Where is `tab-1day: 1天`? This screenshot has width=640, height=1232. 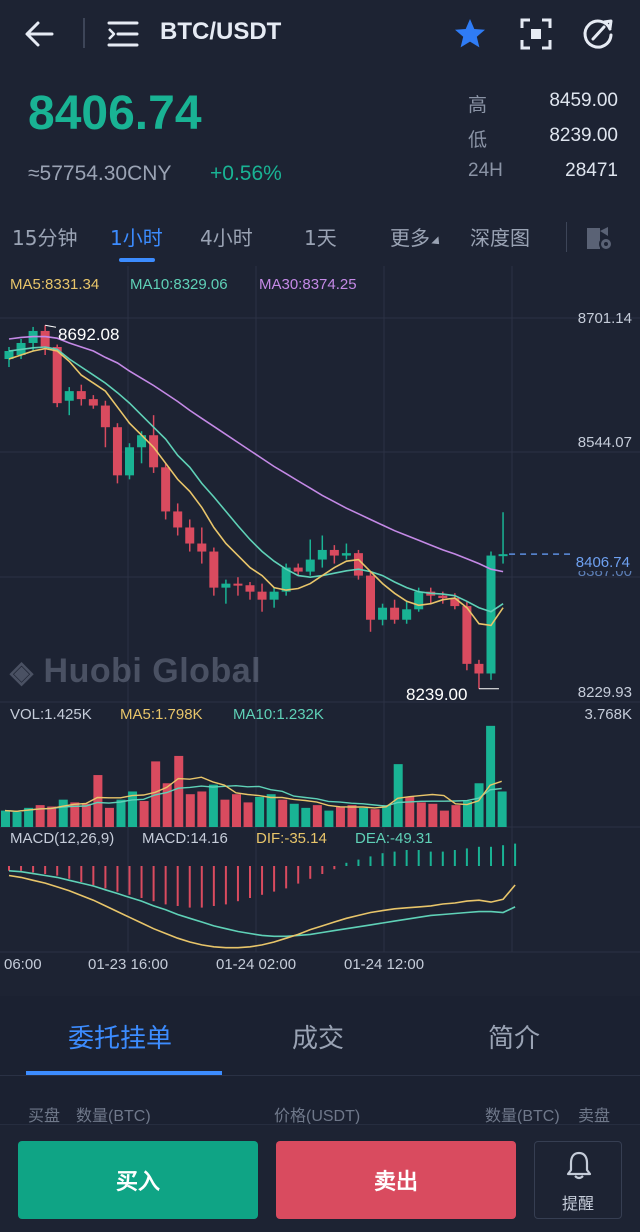
tab-1day: 1天 is located at coordinates (320, 238).